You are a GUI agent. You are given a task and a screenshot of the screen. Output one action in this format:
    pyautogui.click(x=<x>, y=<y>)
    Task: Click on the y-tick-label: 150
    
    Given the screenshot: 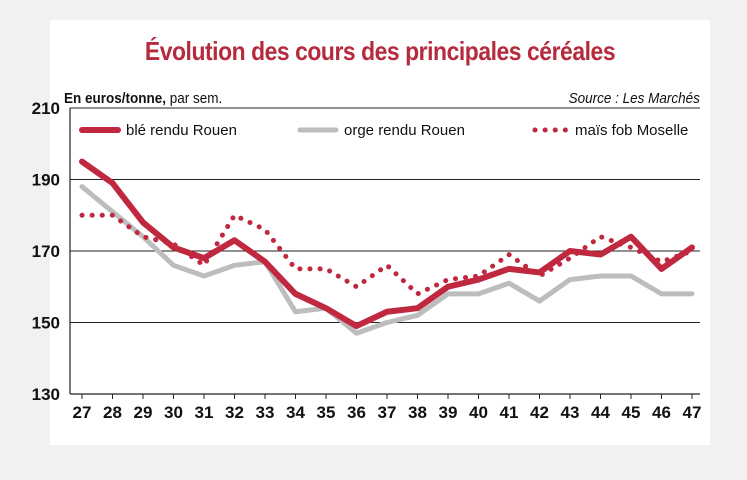 What is the action you would take?
    pyautogui.click(x=46, y=323)
    